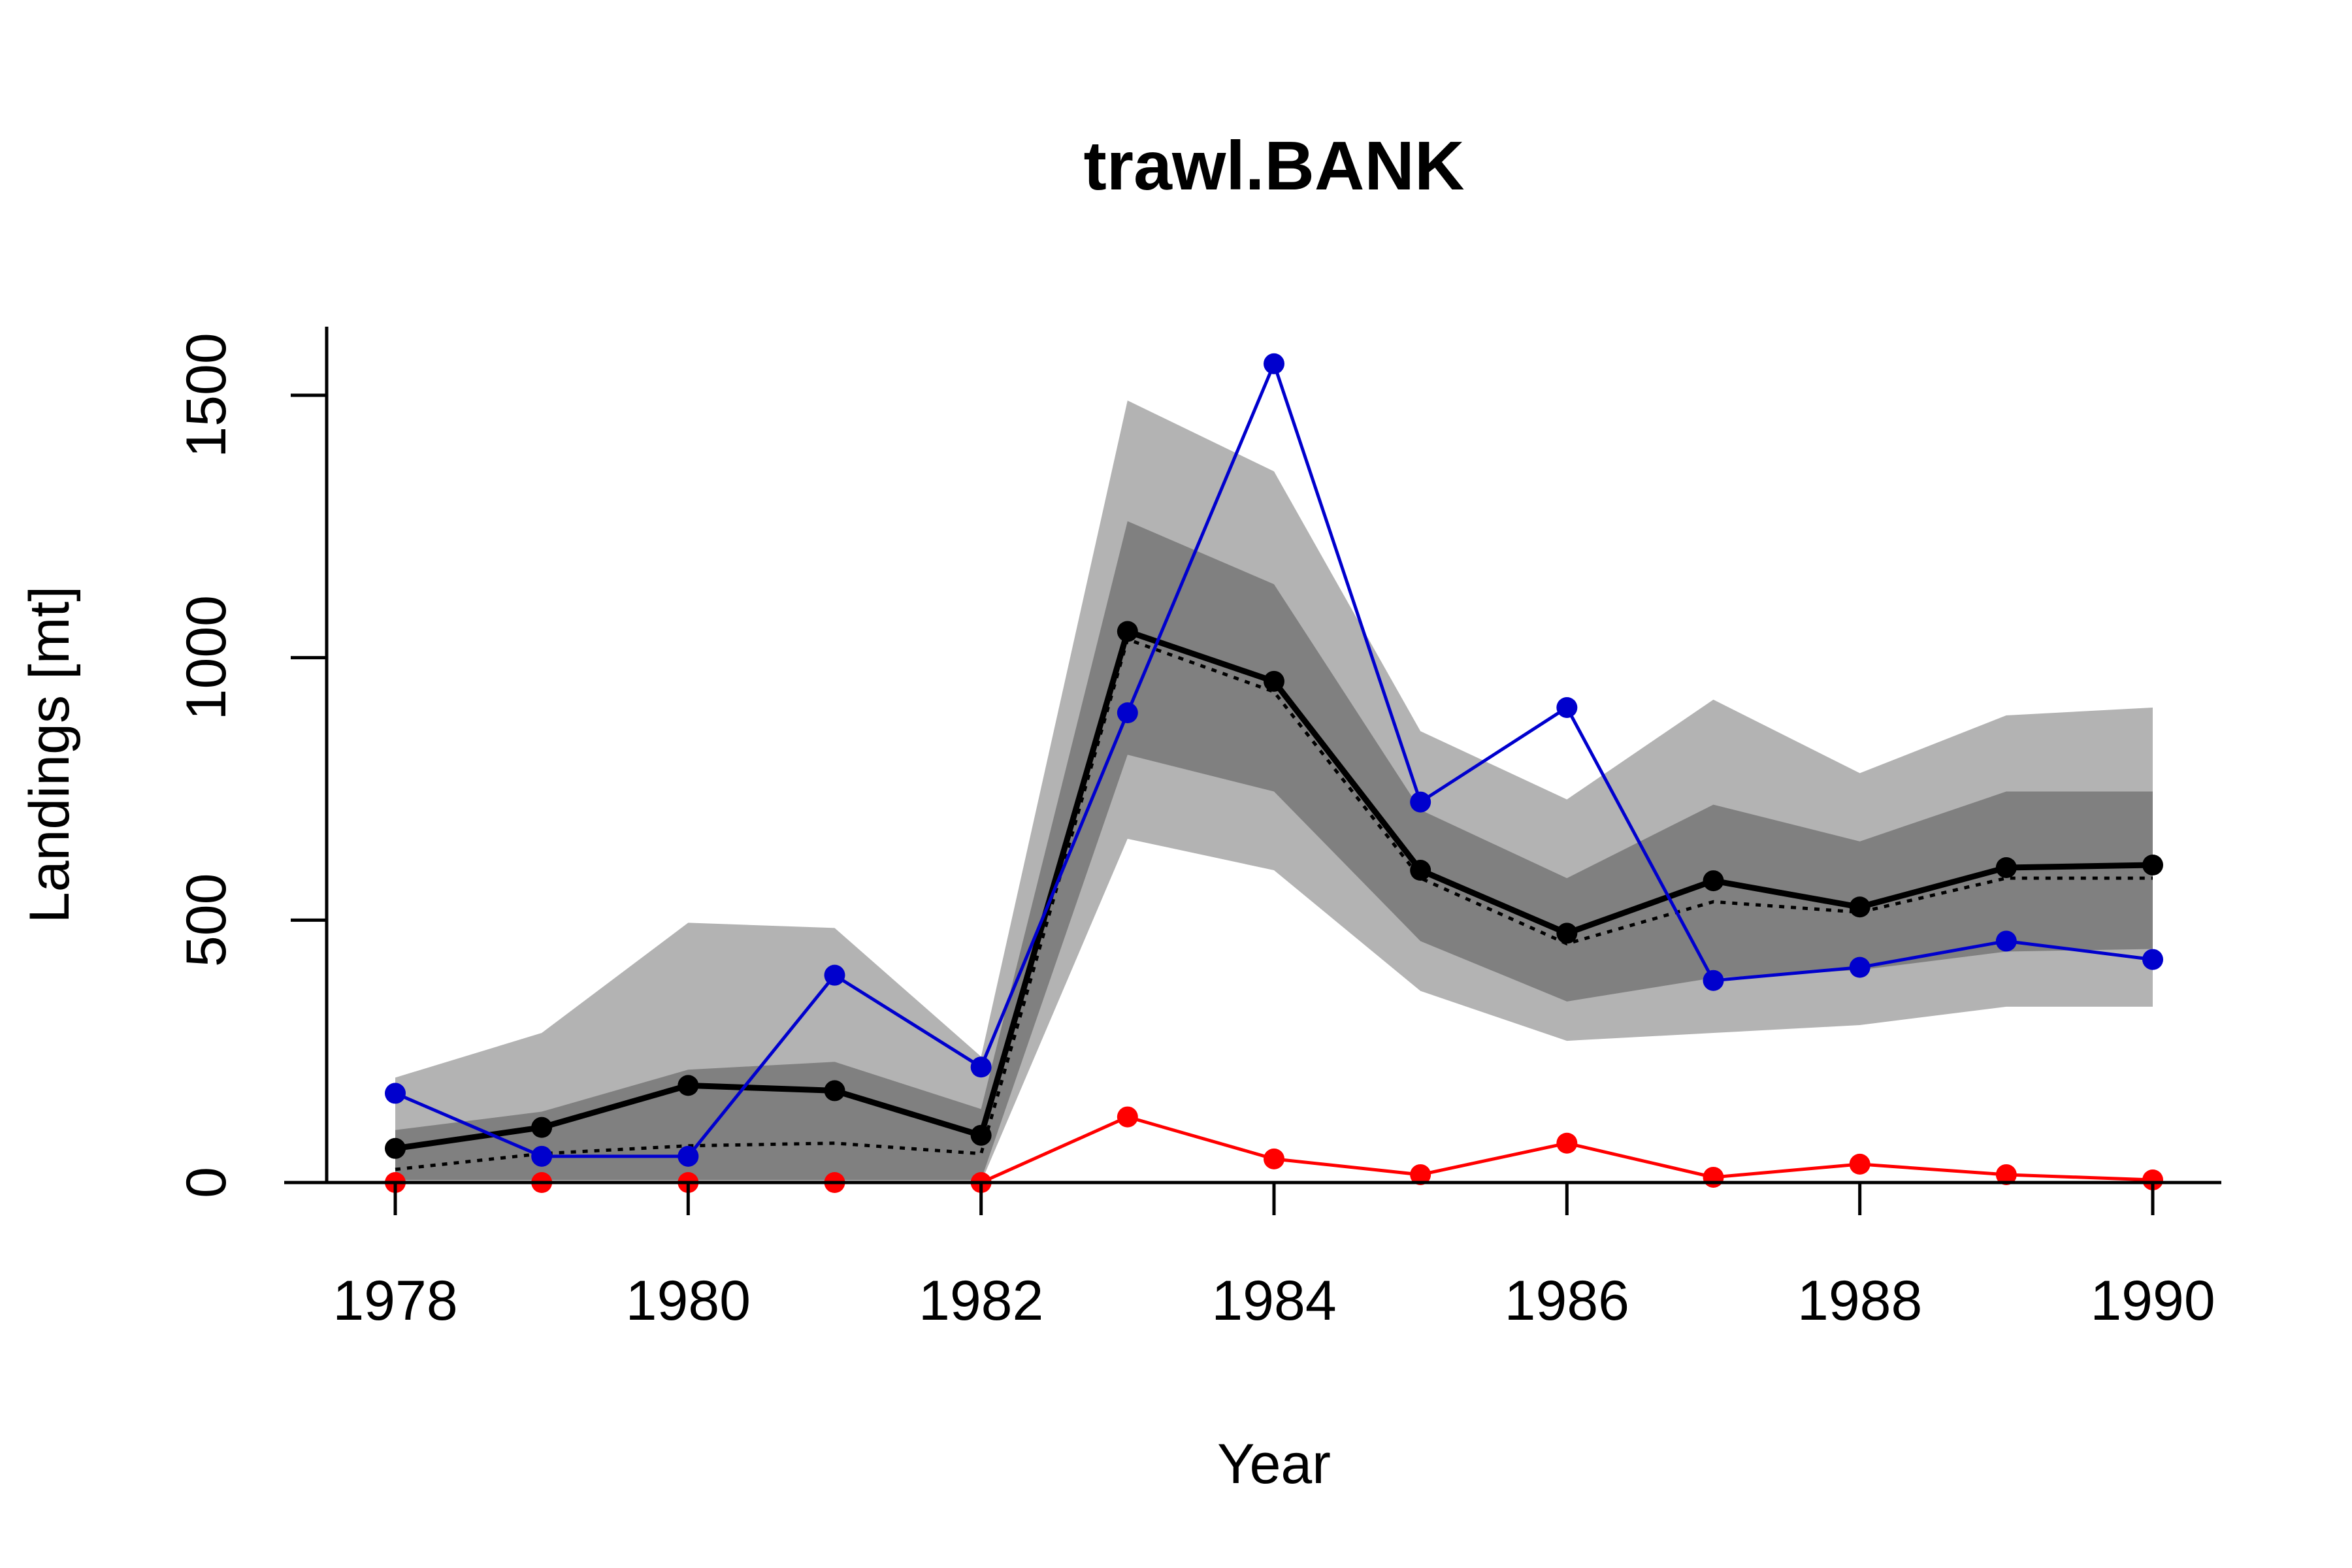  What do you see at coordinates (1274, 1464) in the screenshot?
I see `x-axis-title: Year` at bounding box center [1274, 1464].